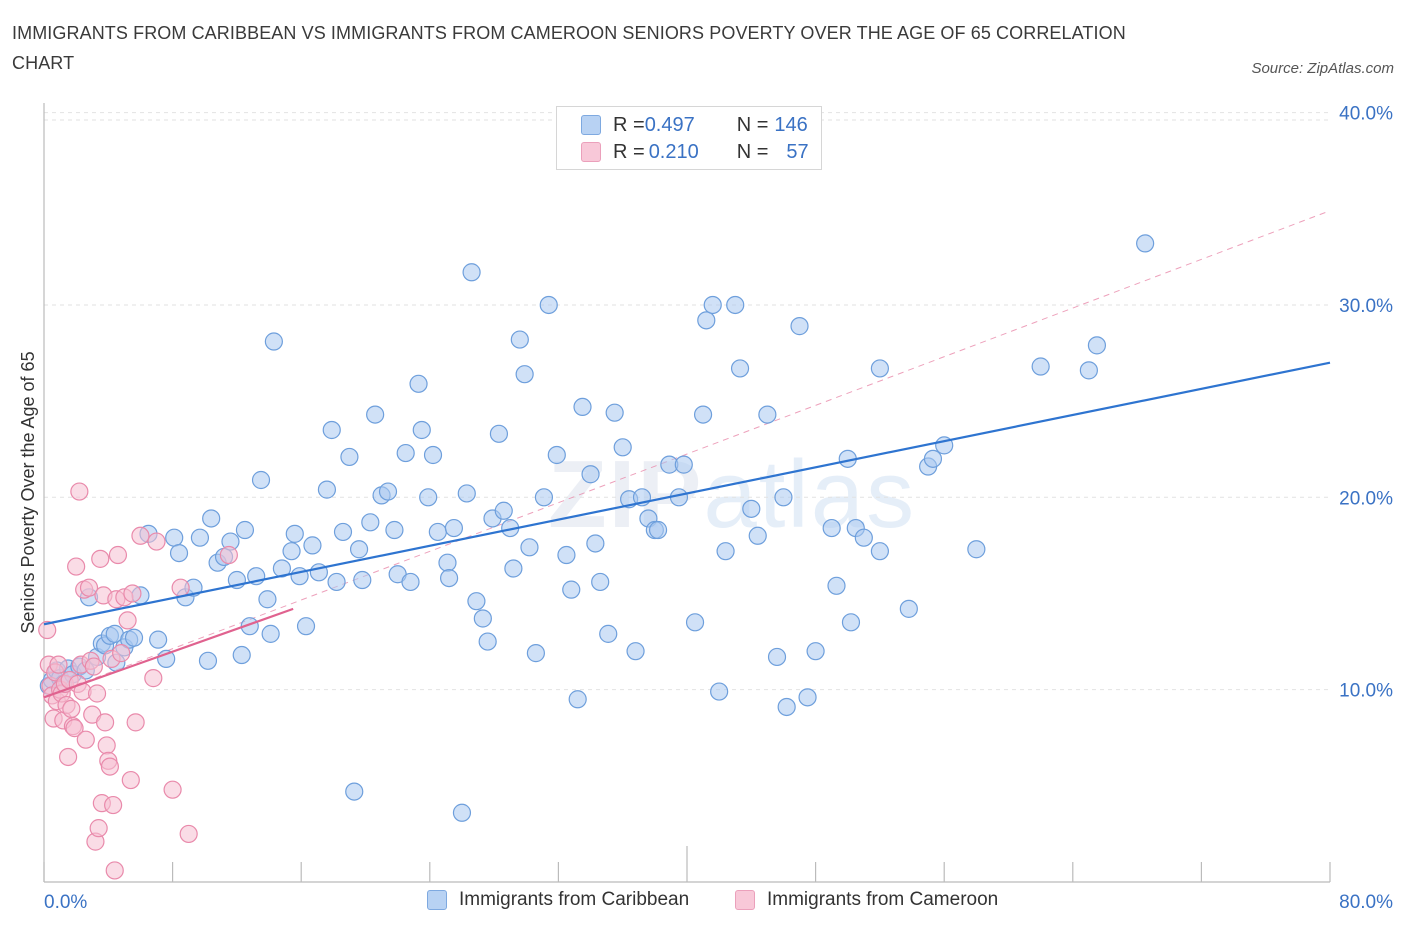  What do you see at coordinates (866, 900) in the screenshot?
I see `bottom-legend-cameroon: Immigrants from Cameroon` at bounding box center [866, 900].